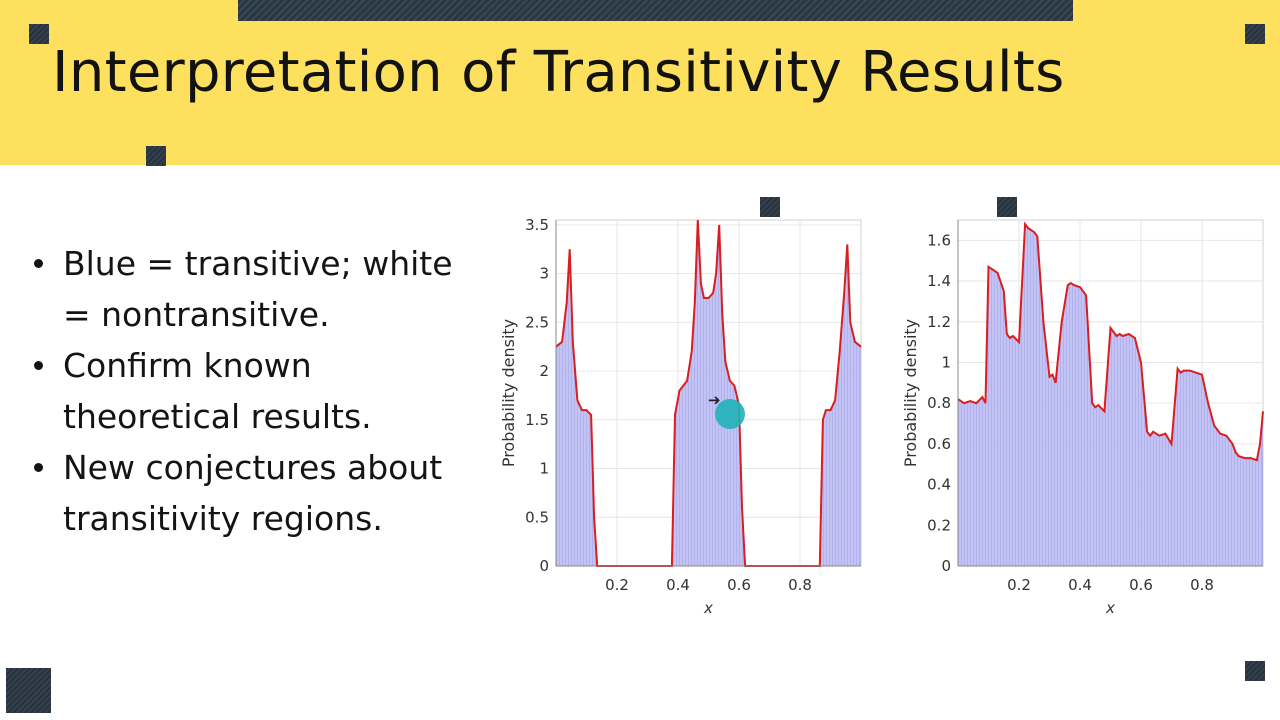  Describe the element at coordinates (1110, 341) in the screenshot. I see `density-curve` at that location.